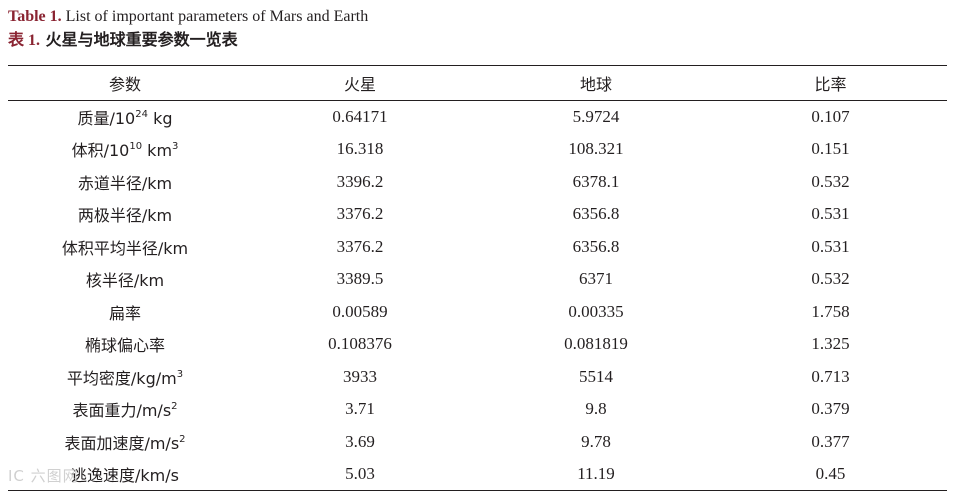 The image size is (954, 499). I want to click on table-row: 表面重力/m/s2 3.71 9.8 0.379, so click(477, 409).